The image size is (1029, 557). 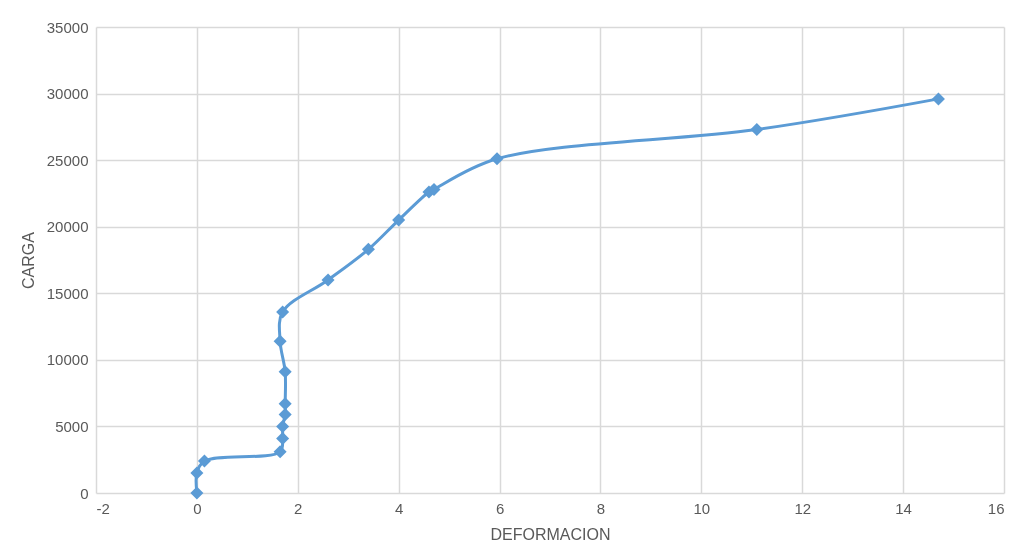 What do you see at coordinates (28, 260) in the screenshot?
I see `y-axis-title: CARGA` at bounding box center [28, 260].